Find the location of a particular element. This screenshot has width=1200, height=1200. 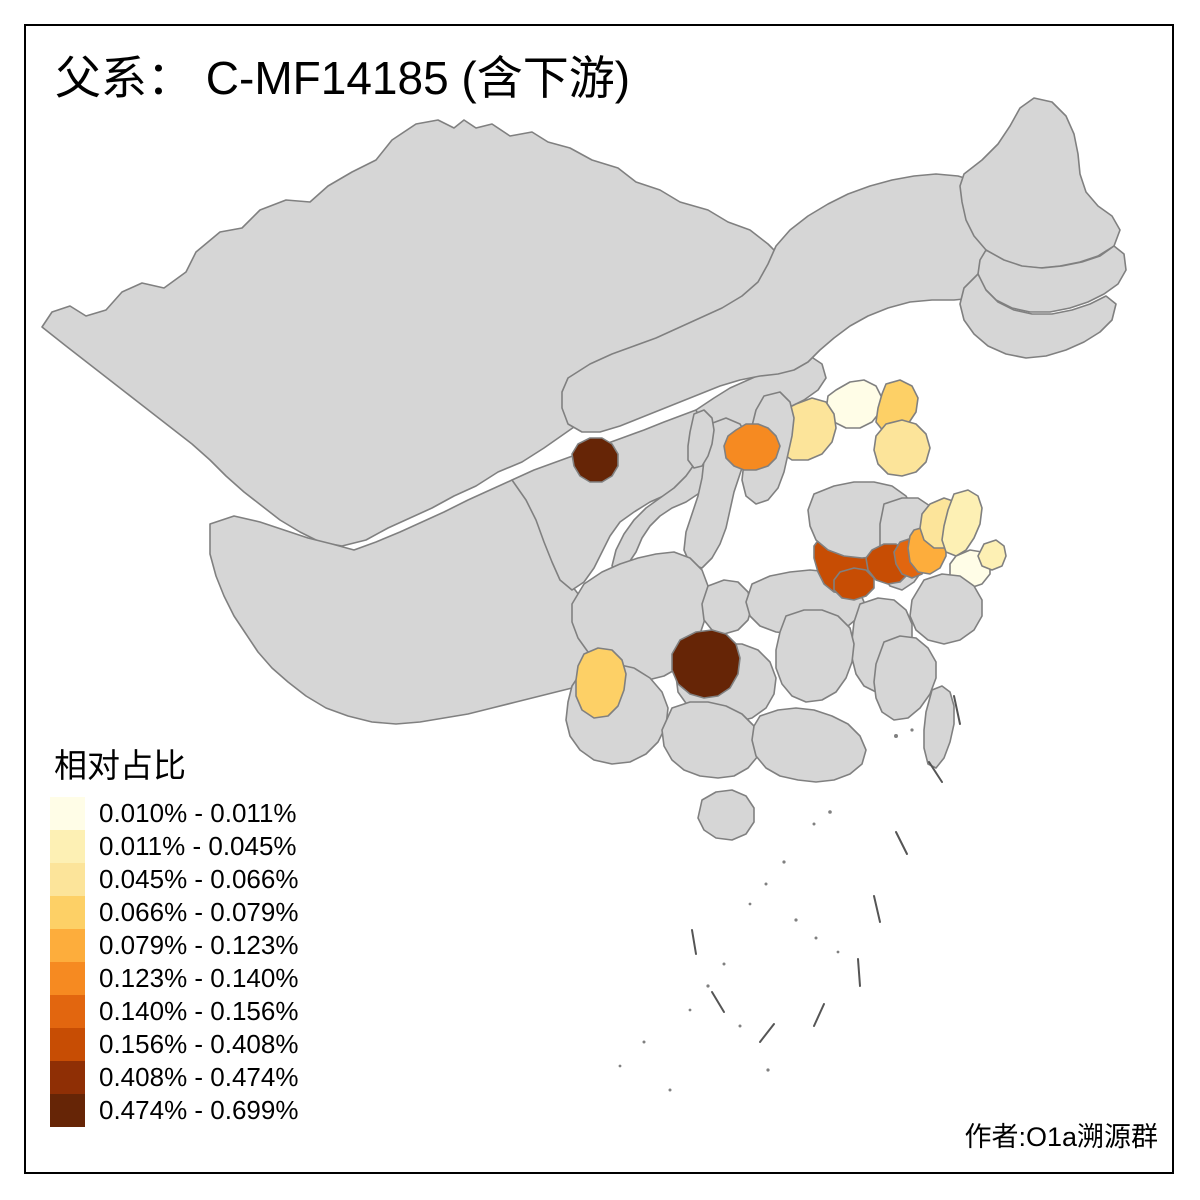

region-fujian is located at coordinates (905, 678).